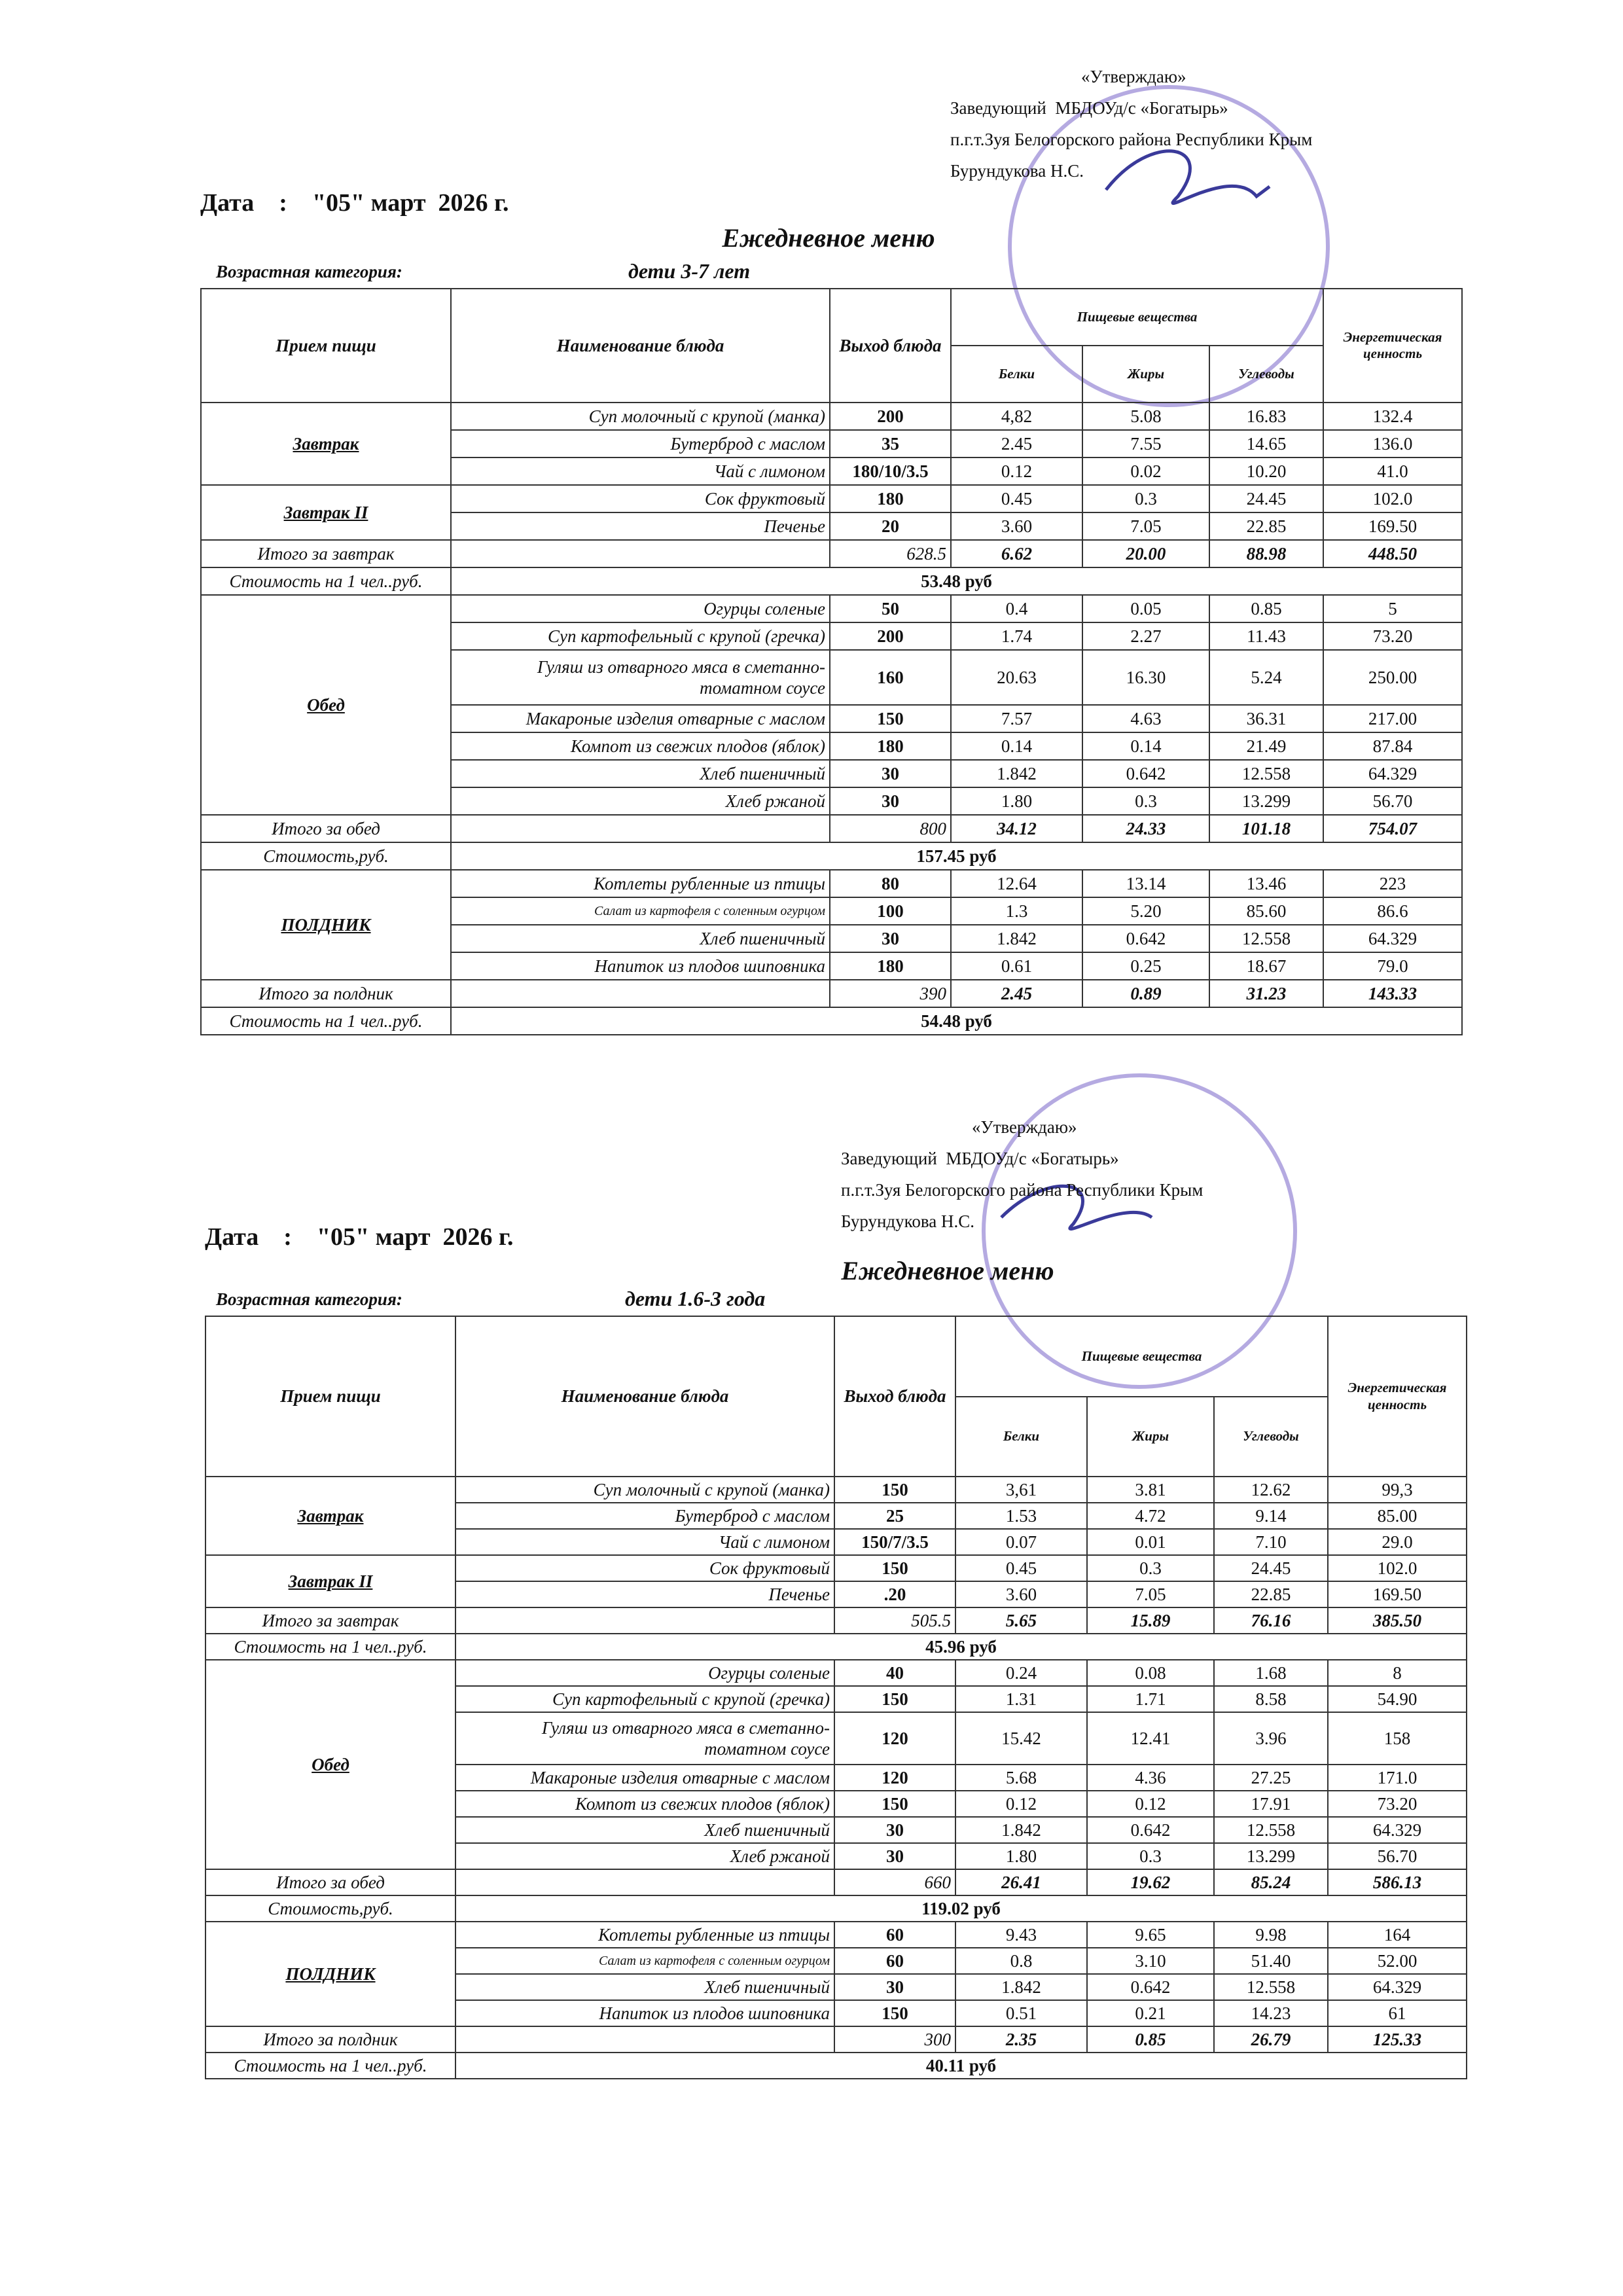  What do you see at coordinates (1393, 993) in the screenshot?
I see `total-value: 143.33` at bounding box center [1393, 993].